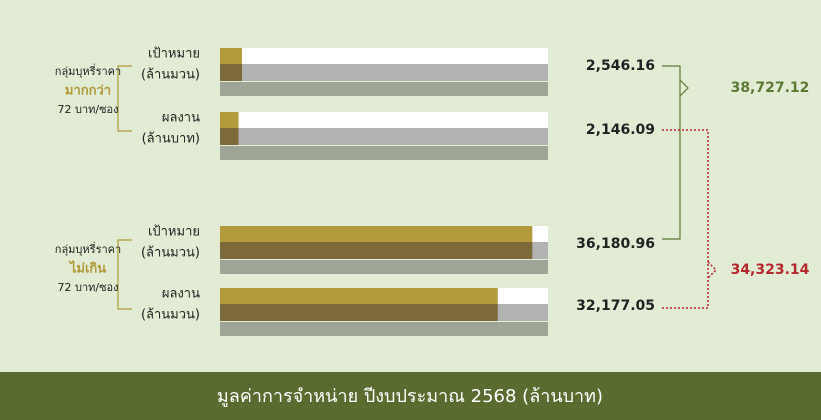 The height and width of the screenshot is (420, 821). Describe the element at coordinates (770, 88) in the screenshot. I see `total-label: 38,727.12` at that location.